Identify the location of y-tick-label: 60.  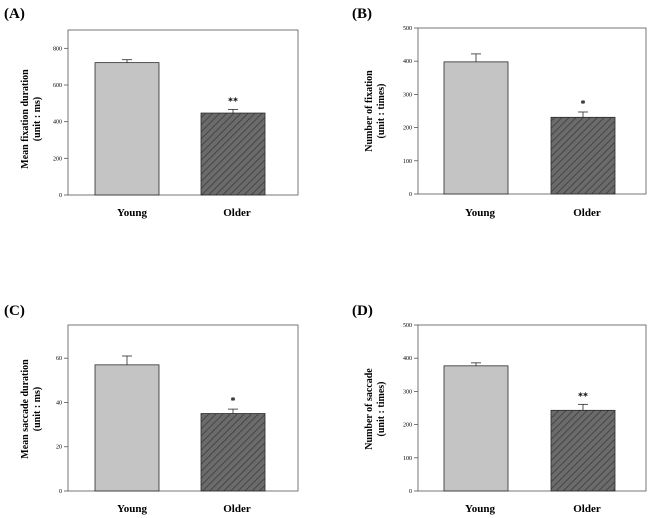
(59, 359).